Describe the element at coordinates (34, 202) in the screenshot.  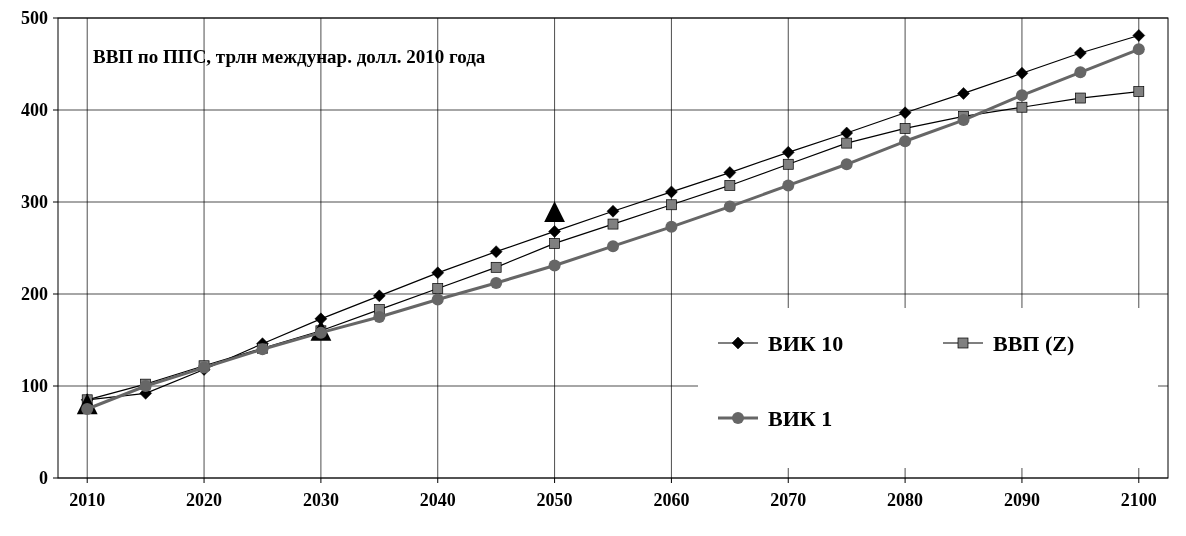
I see `y-tick-label: 300` at that location.